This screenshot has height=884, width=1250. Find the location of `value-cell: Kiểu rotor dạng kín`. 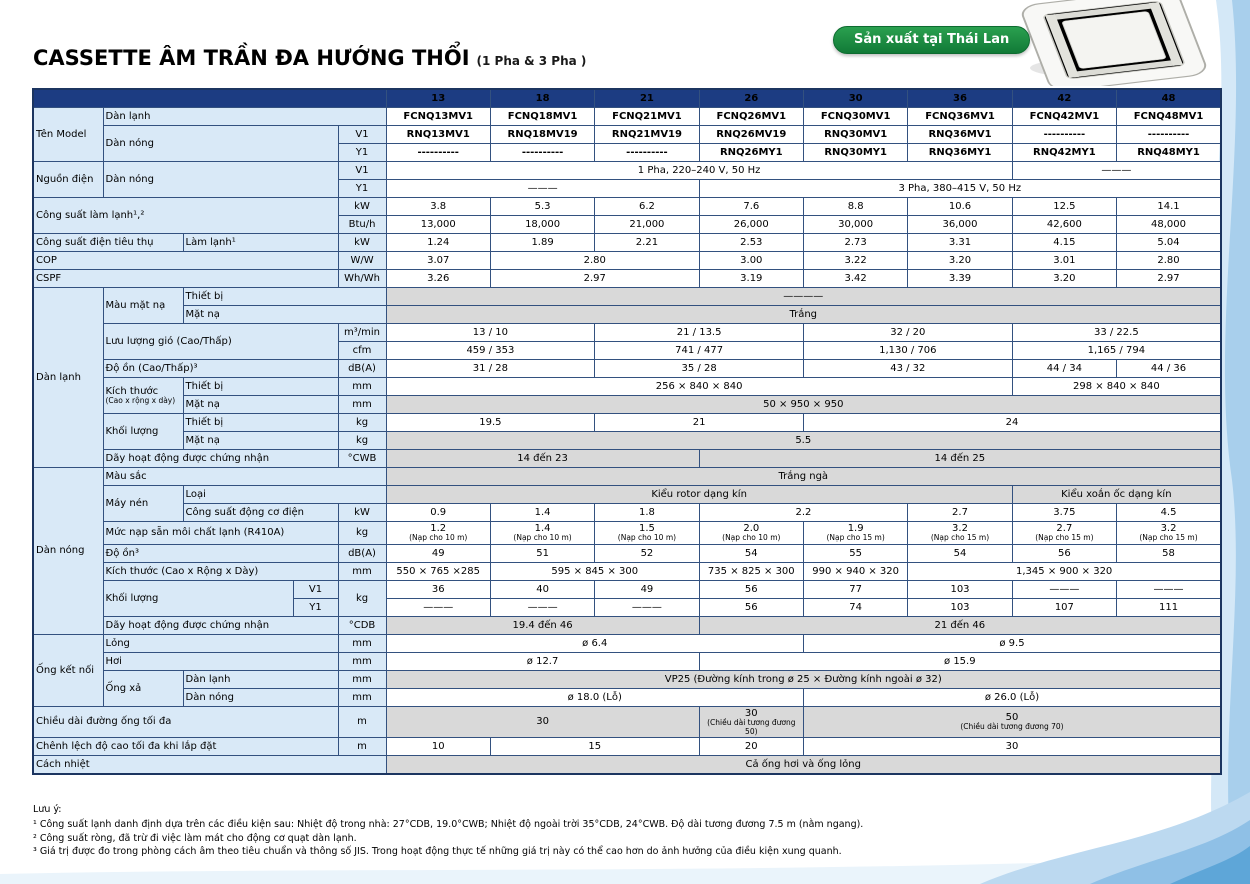

value-cell: Kiểu rotor dạng kín is located at coordinates (699, 494).